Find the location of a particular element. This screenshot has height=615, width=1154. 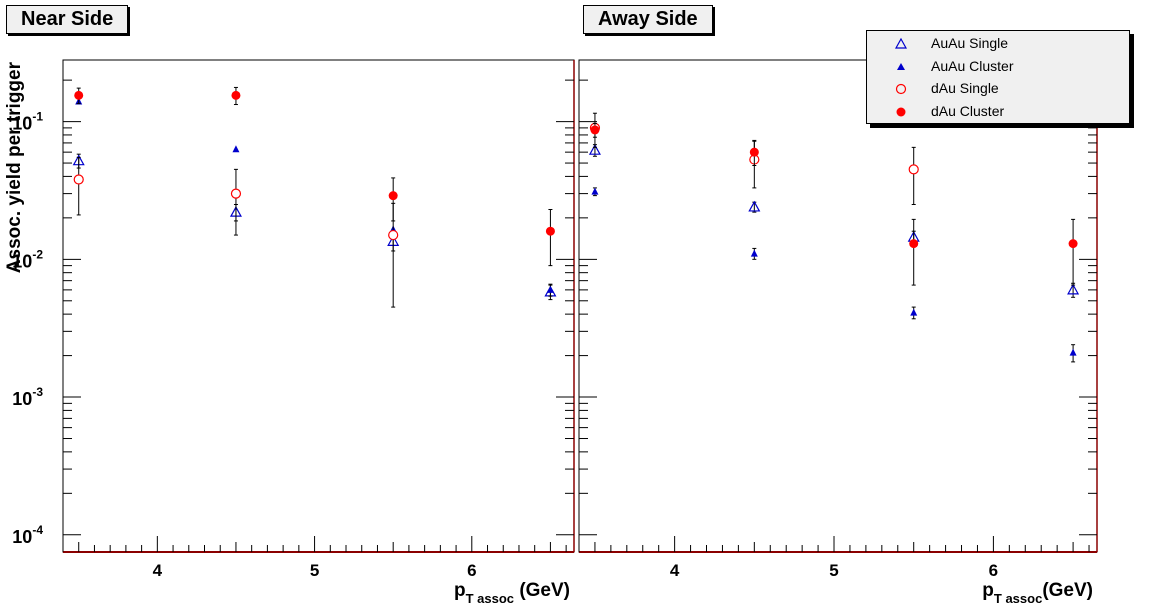

legend-label: AuAu Single is located at coordinates (970, 43).